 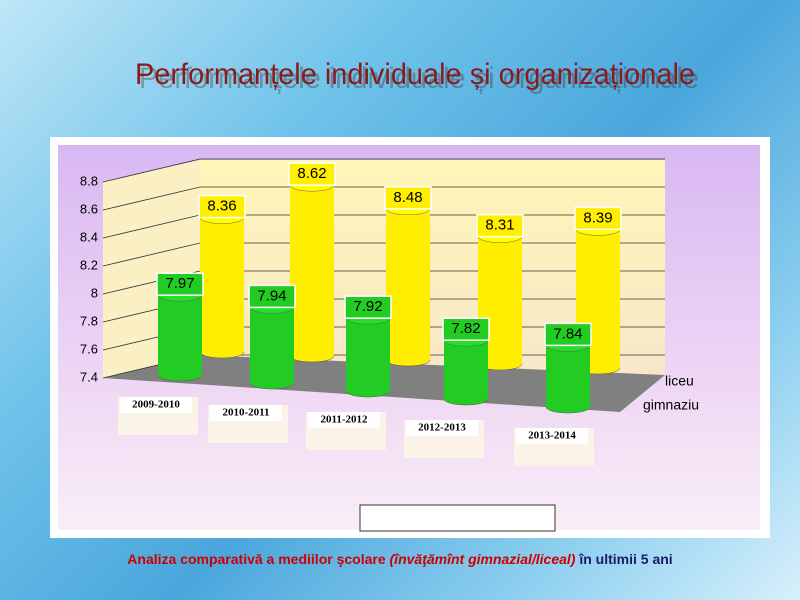 I want to click on data-label: 7.82, so click(x=465, y=328).